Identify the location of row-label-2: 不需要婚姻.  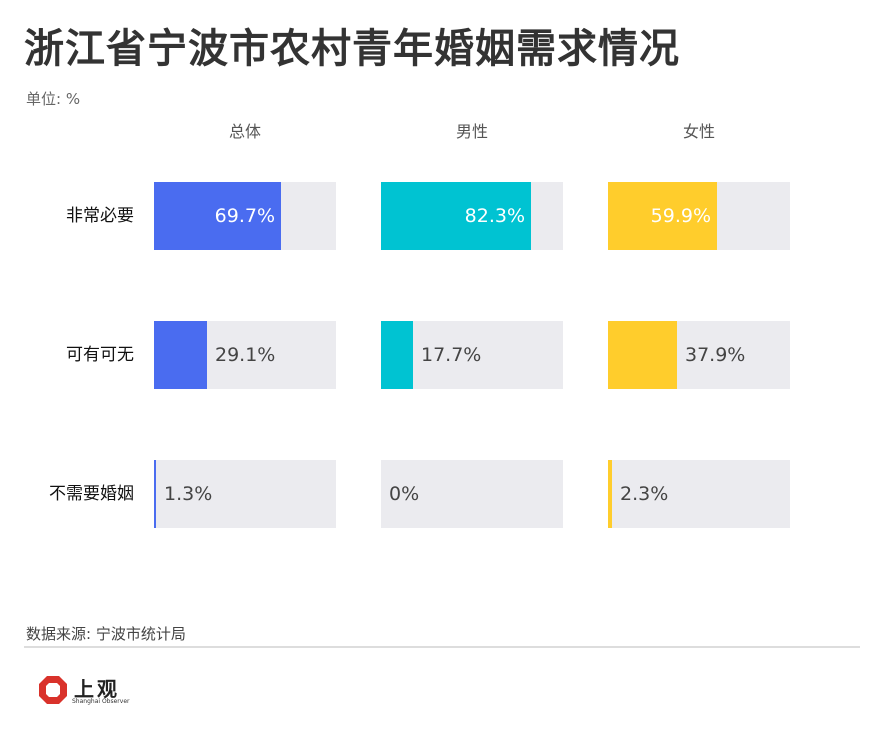
(91, 494).